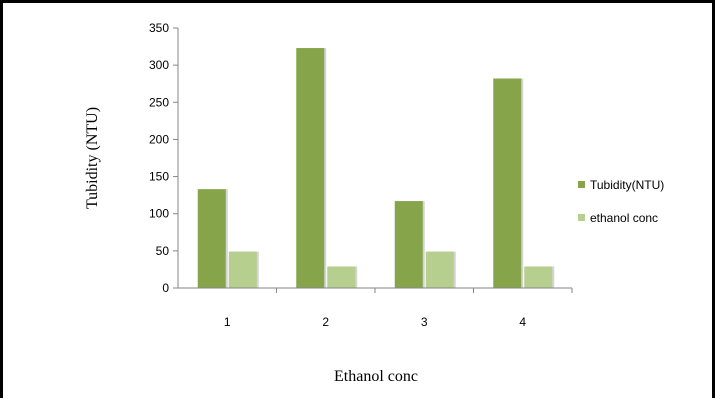  What do you see at coordinates (398, 308) in the screenshot?
I see `x-axis-ticks: 1 2 3 4` at bounding box center [398, 308].